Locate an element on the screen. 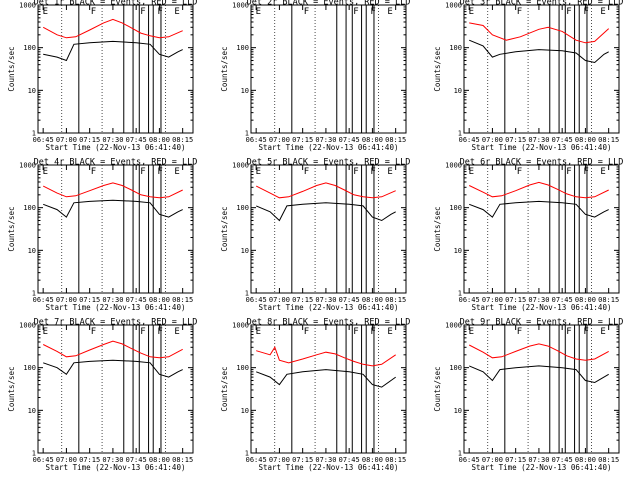 The width and height of the screenshot is (640, 480). panel-title: Det 5r BLACK = Events, RED = LLD is located at coordinates (329, 163).